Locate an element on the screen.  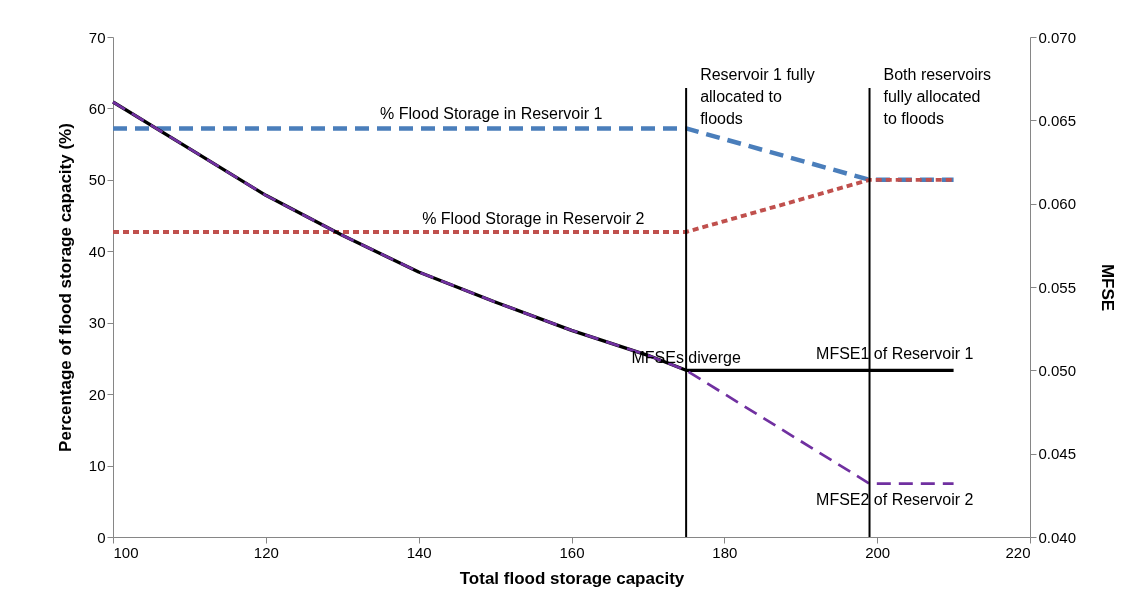
x-tick-label: 180 is located at coordinates (725, 552).